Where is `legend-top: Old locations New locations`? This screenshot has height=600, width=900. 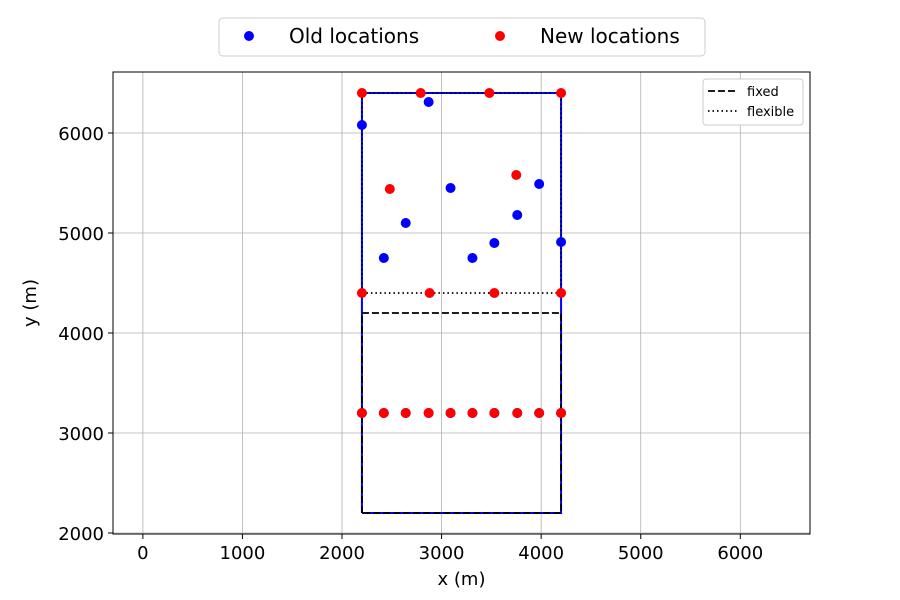
legend-top: Old locations New locations is located at coordinates (462, 37).